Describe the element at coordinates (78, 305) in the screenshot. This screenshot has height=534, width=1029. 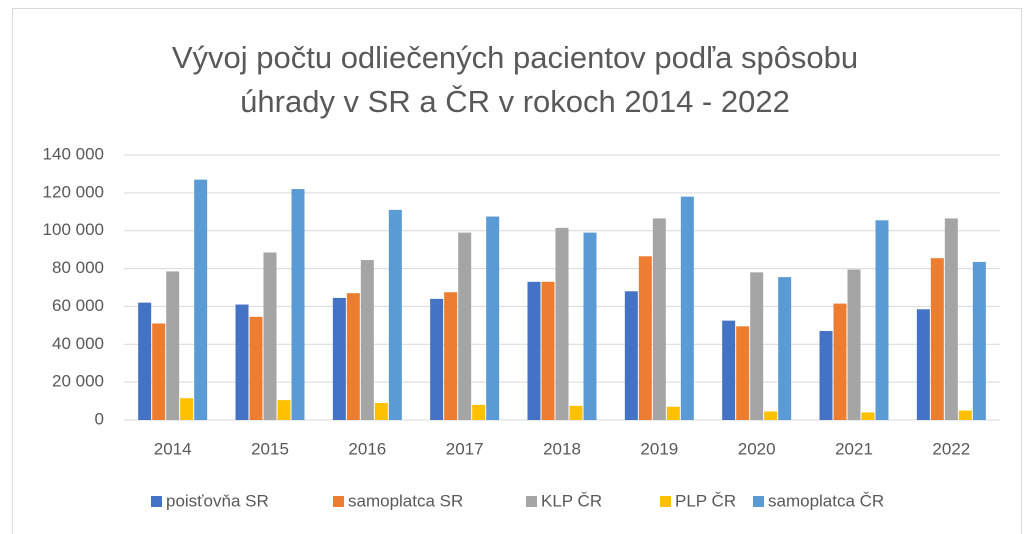
I see `y-tick-label: 60 000` at that location.